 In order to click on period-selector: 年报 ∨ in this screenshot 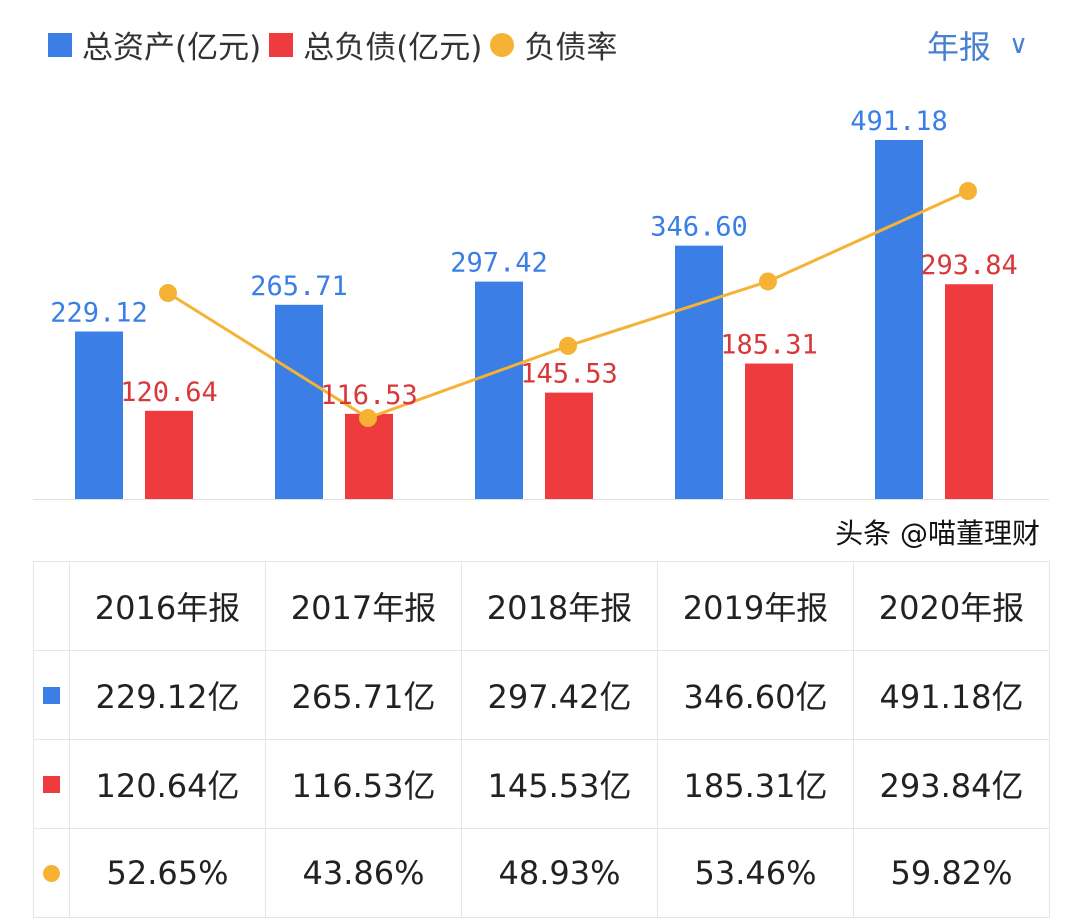, I will do `click(977, 45)`.